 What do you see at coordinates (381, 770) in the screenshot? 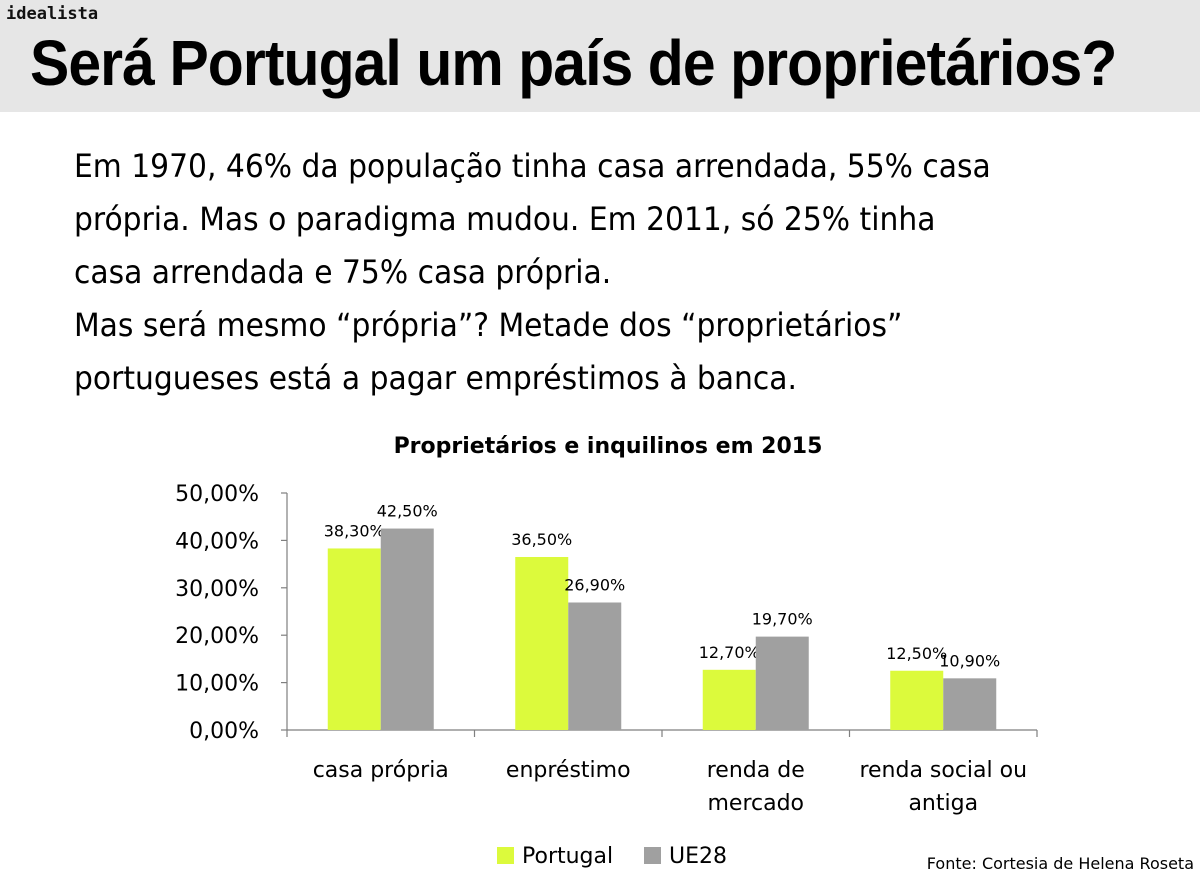
I see `x-tick-label: casa própria` at bounding box center [381, 770].